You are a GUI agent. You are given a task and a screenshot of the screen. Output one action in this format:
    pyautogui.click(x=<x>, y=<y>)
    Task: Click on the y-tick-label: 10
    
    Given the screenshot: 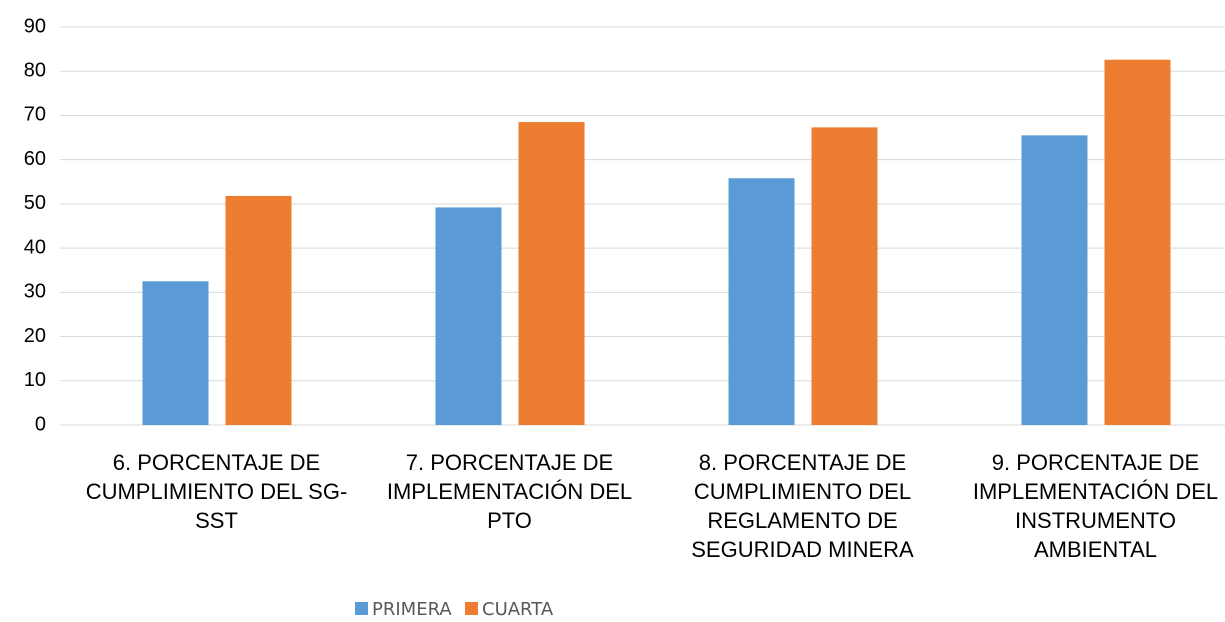 What is the action you would take?
    pyautogui.click(x=35, y=380)
    